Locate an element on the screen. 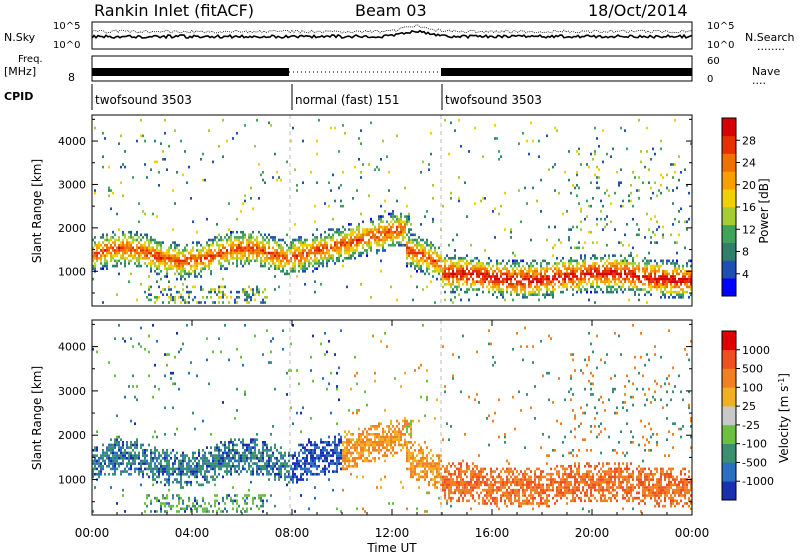 Image resolution: width=800 pixels, height=554 pixels. power-colorbar-label: Power [dB] is located at coordinates (764, 210).